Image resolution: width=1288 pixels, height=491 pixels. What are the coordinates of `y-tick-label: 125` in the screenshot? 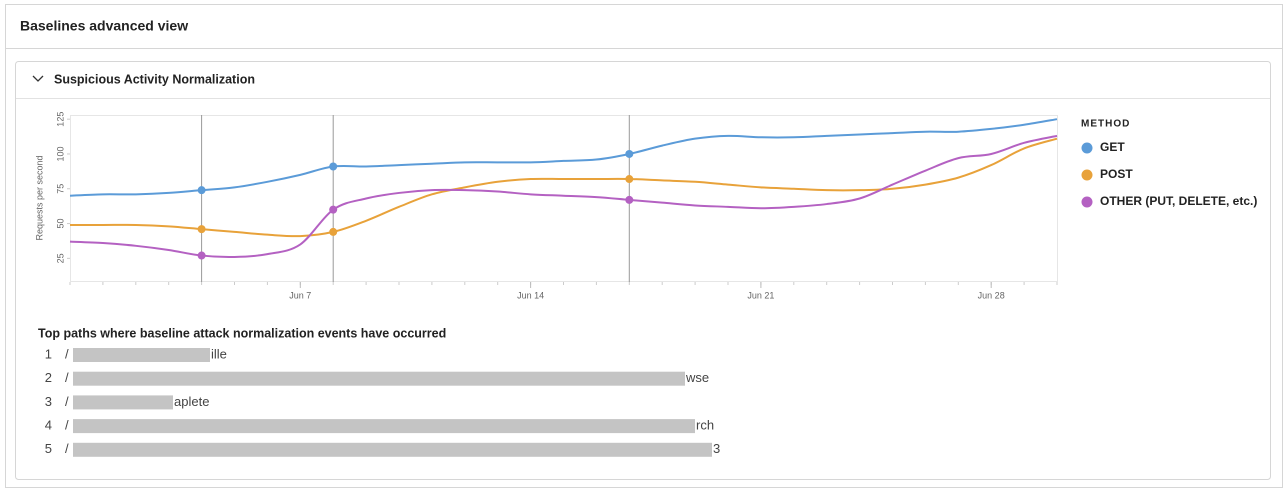 It's located at (60, 119).